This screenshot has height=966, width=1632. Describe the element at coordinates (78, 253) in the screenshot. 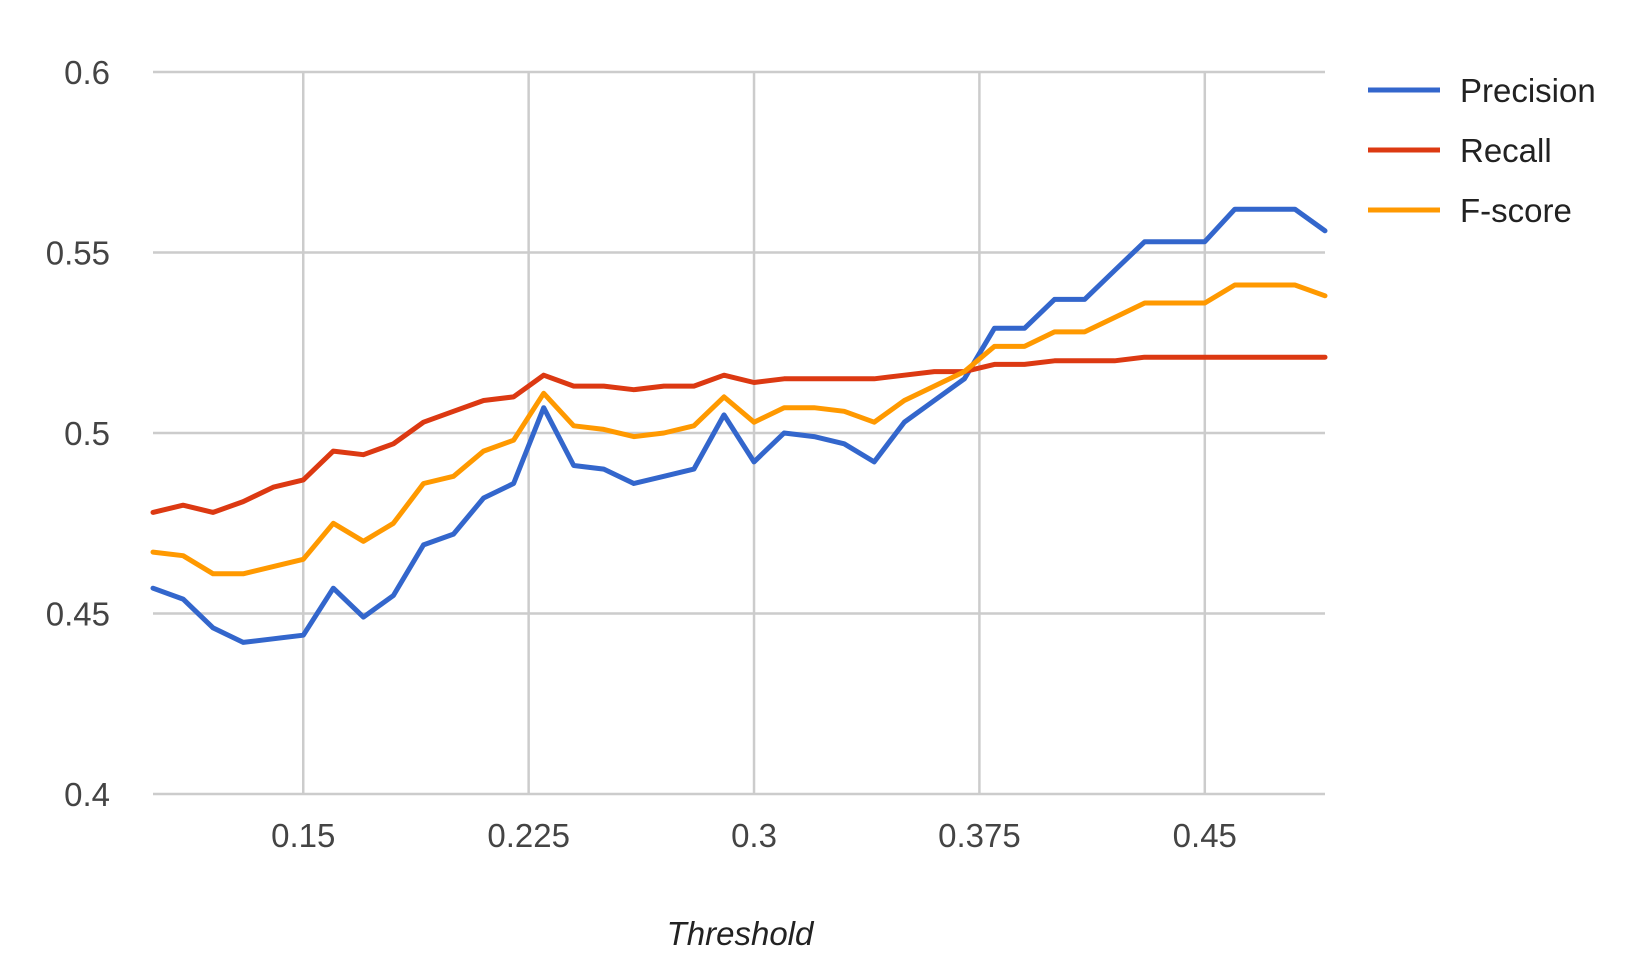

I see `y-tick-label: 0.55` at that location.